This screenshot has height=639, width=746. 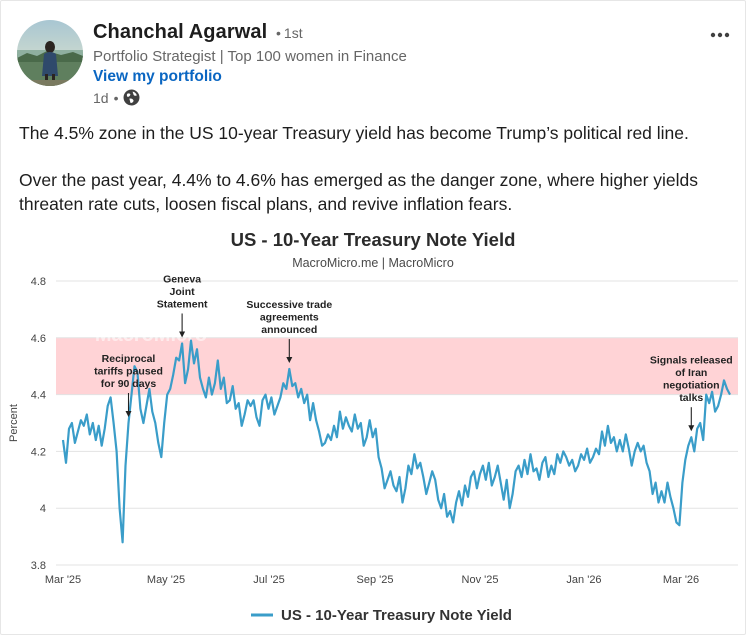 I want to click on annotation-label: of Iran, so click(x=691, y=373).